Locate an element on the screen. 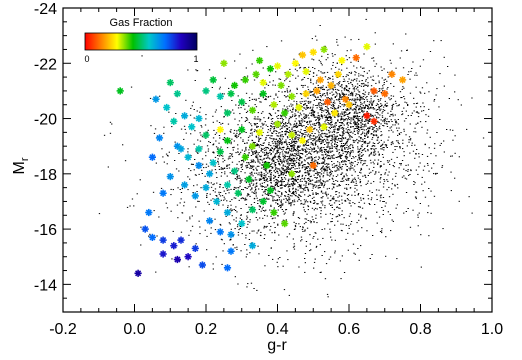  y-tick-label: -20 is located at coordinates (45, 120).